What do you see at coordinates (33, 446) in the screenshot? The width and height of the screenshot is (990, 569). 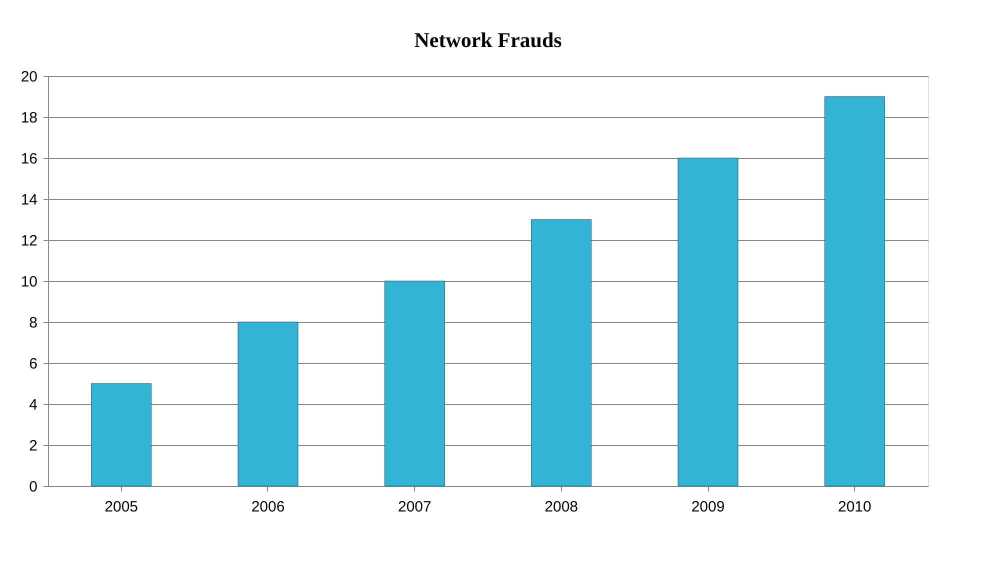 I see `y-tick-label: 2` at bounding box center [33, 446].